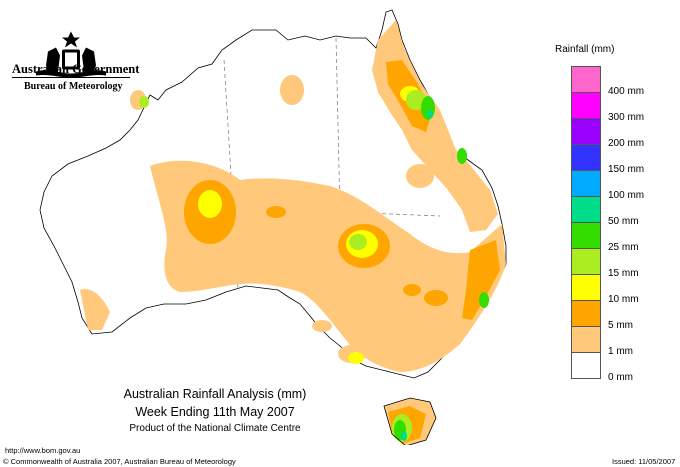 The height and width of the screenshot is (467, 680). What do you see at coordinates (620, 377) in the screenshot?
I see `legend-label: 0 mm` at bounding box center [620, 377].